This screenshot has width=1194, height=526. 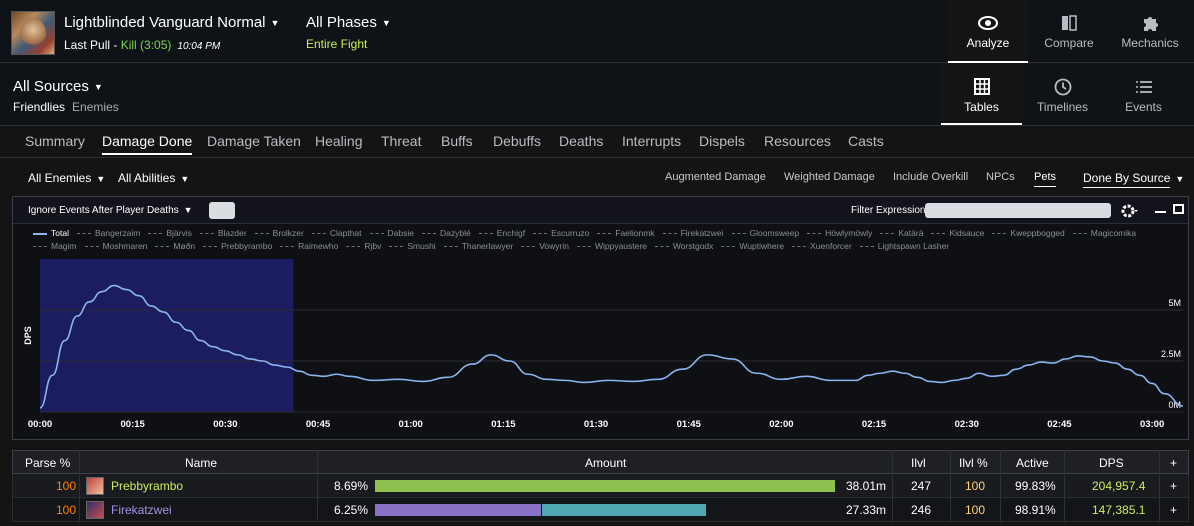 What do you see at coordinates (981, 107) in the screenshot?
I see `view-tables-label: Tables` at bounding box center [981, 107].